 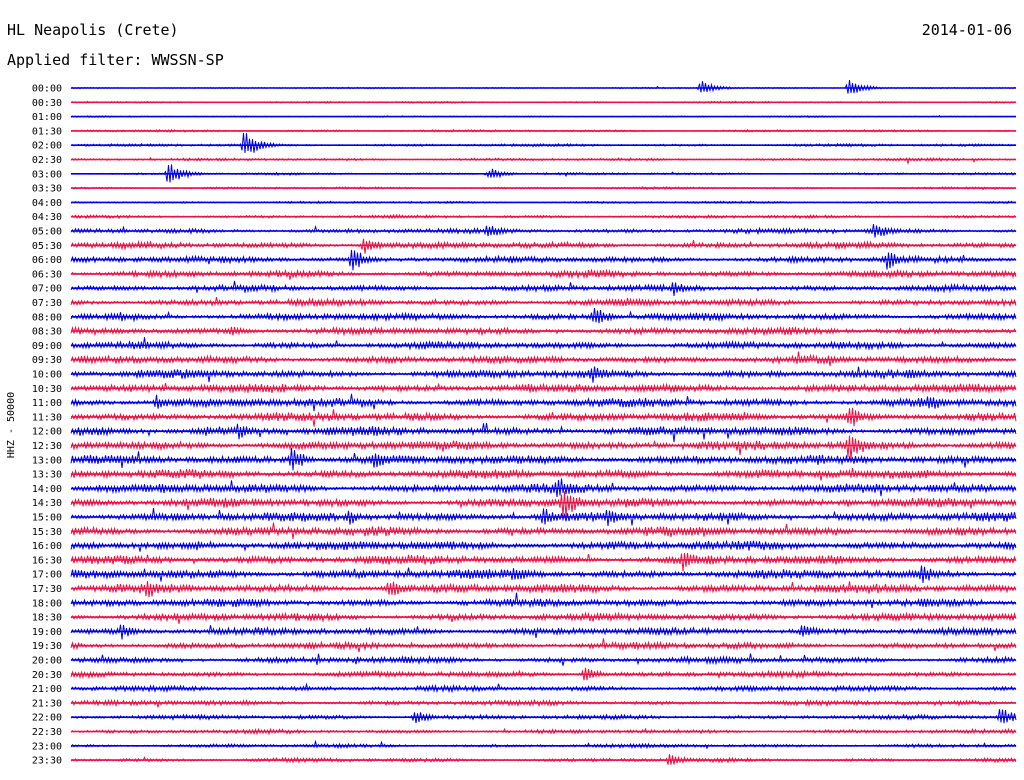 I want to click on time-tick-label: 15:30, so click(x=47, y=532).